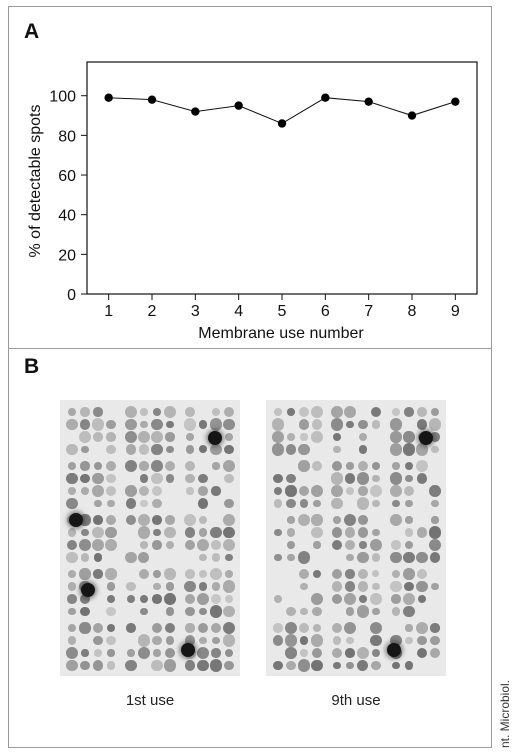 The image size is (521, 753). I want to click on x-tick-label: 4, so click(238, 311).